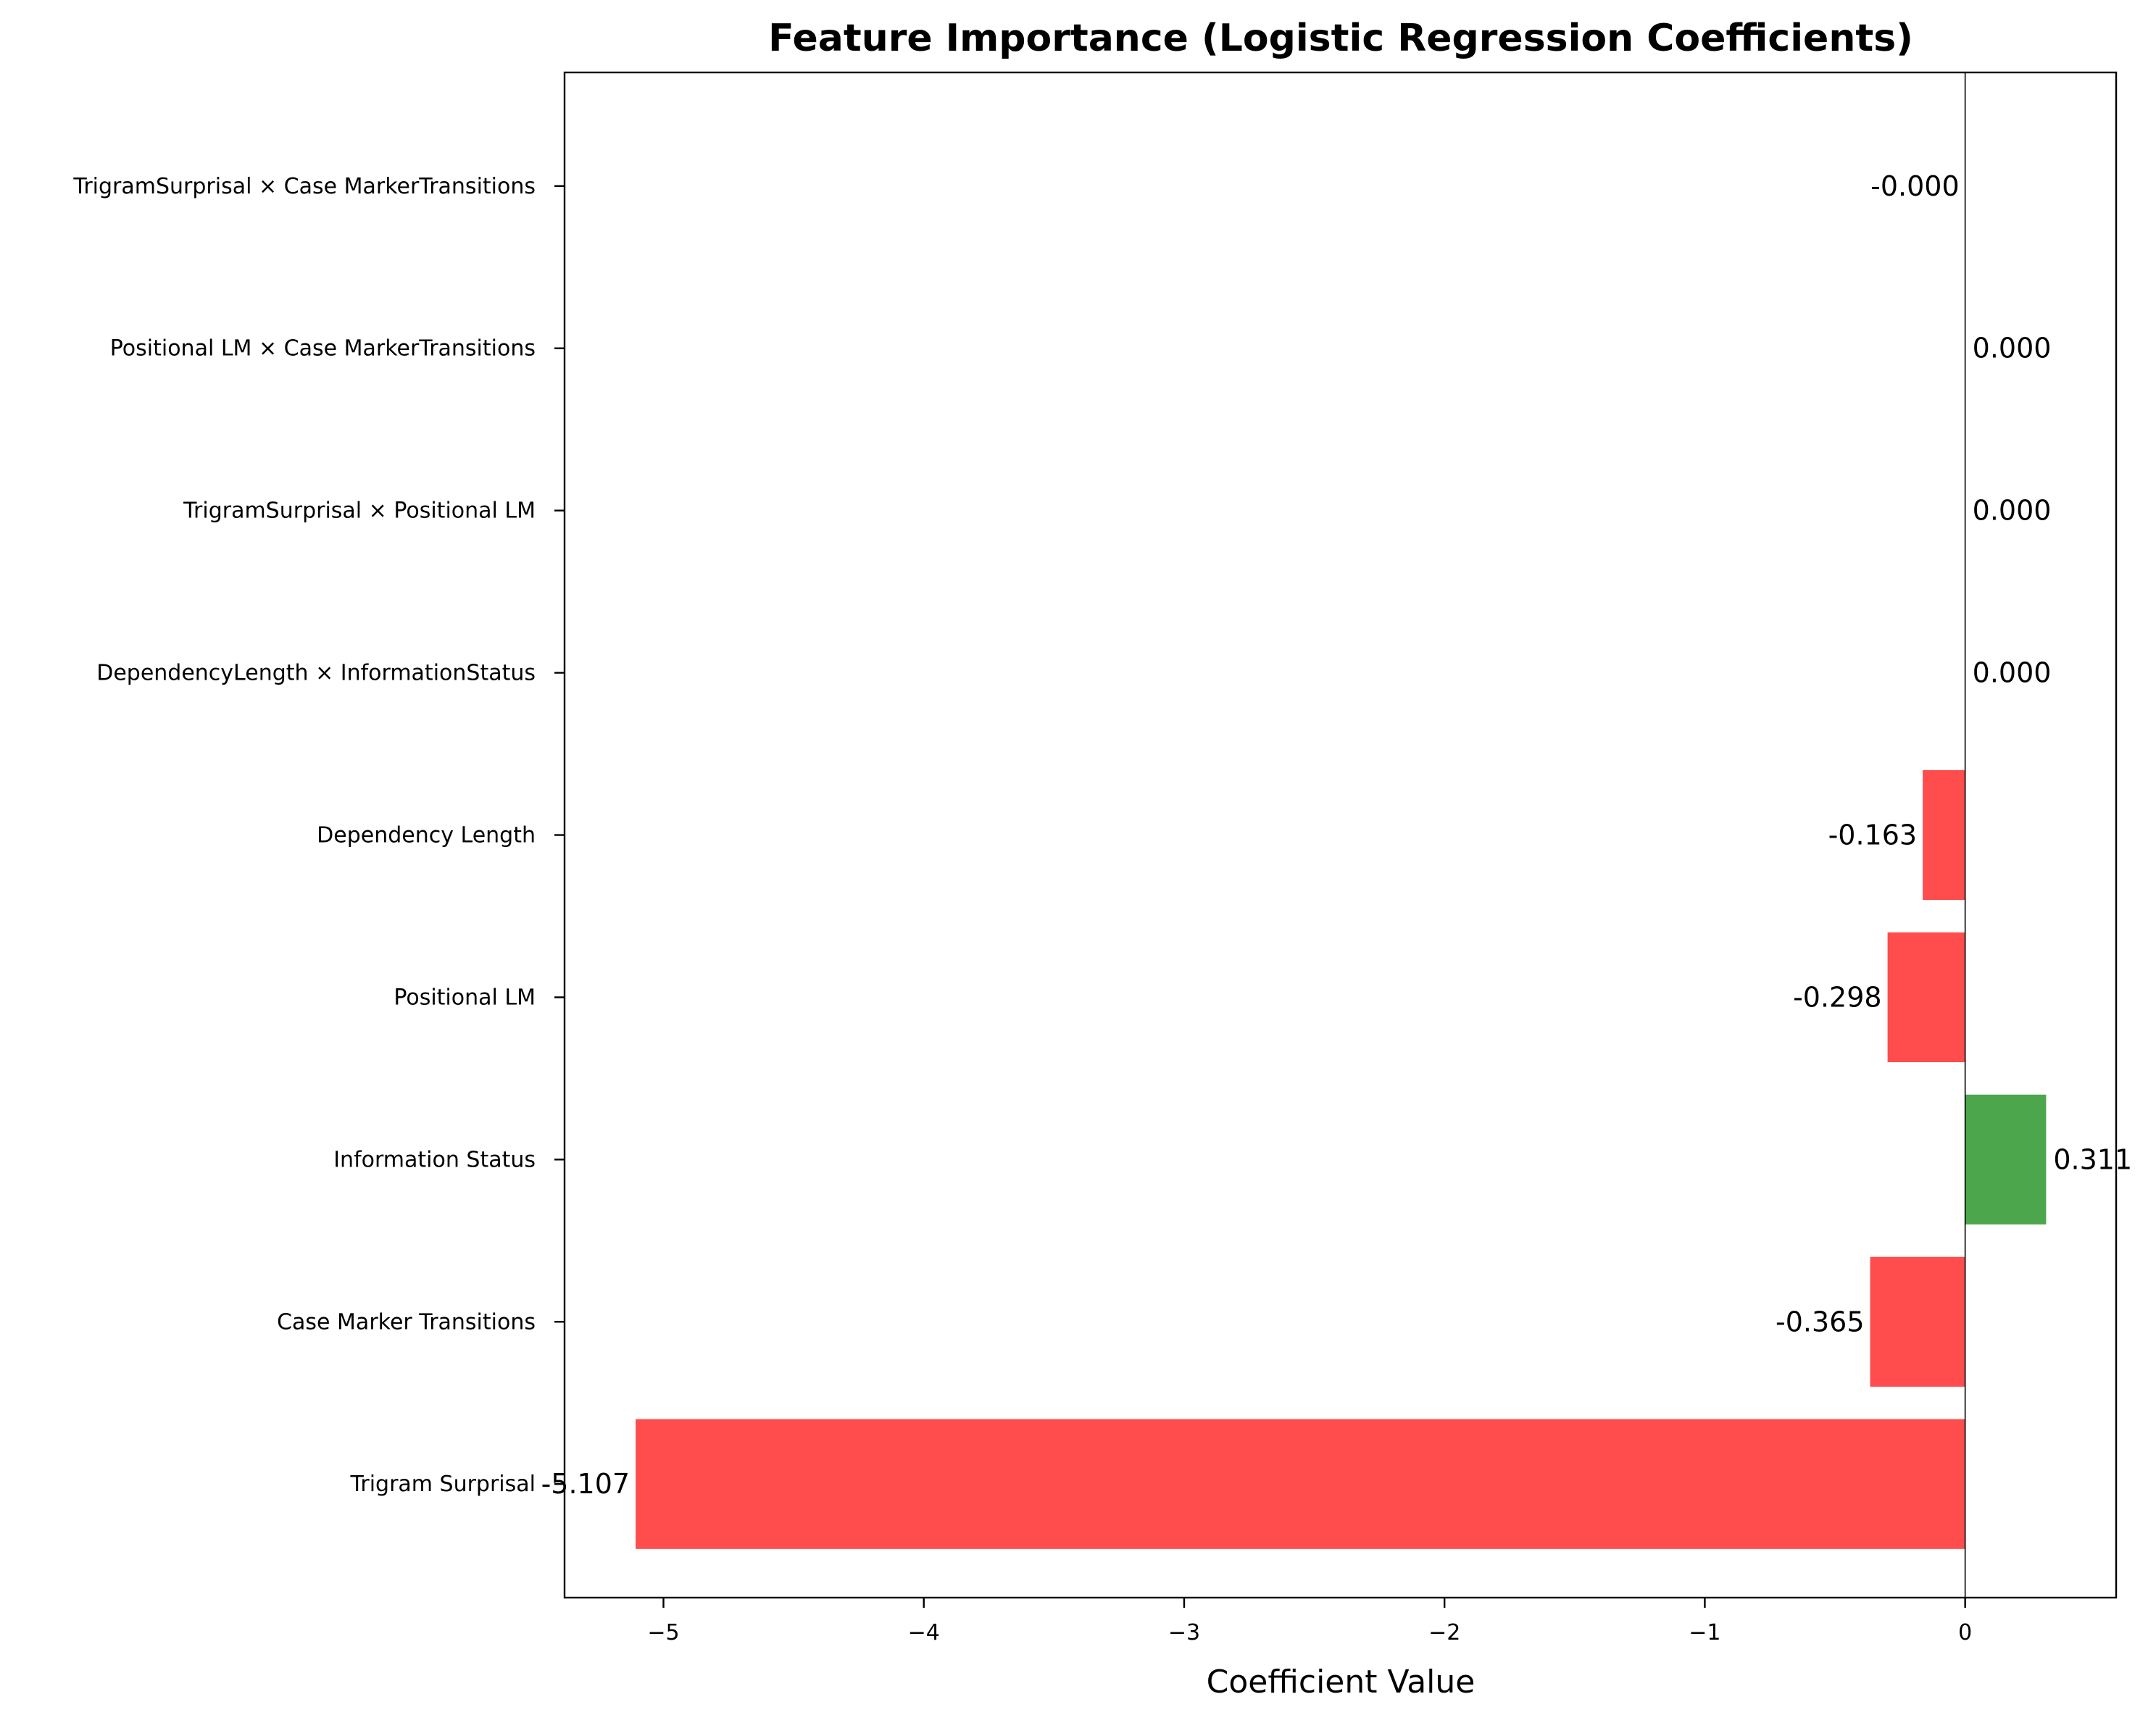 The height and width of the screenshot is (1715, 2156). What do you see at coordinates (1837, 997) in the screenshot?
I see `data-label: -0.298` at bounding box center [1837, 997].